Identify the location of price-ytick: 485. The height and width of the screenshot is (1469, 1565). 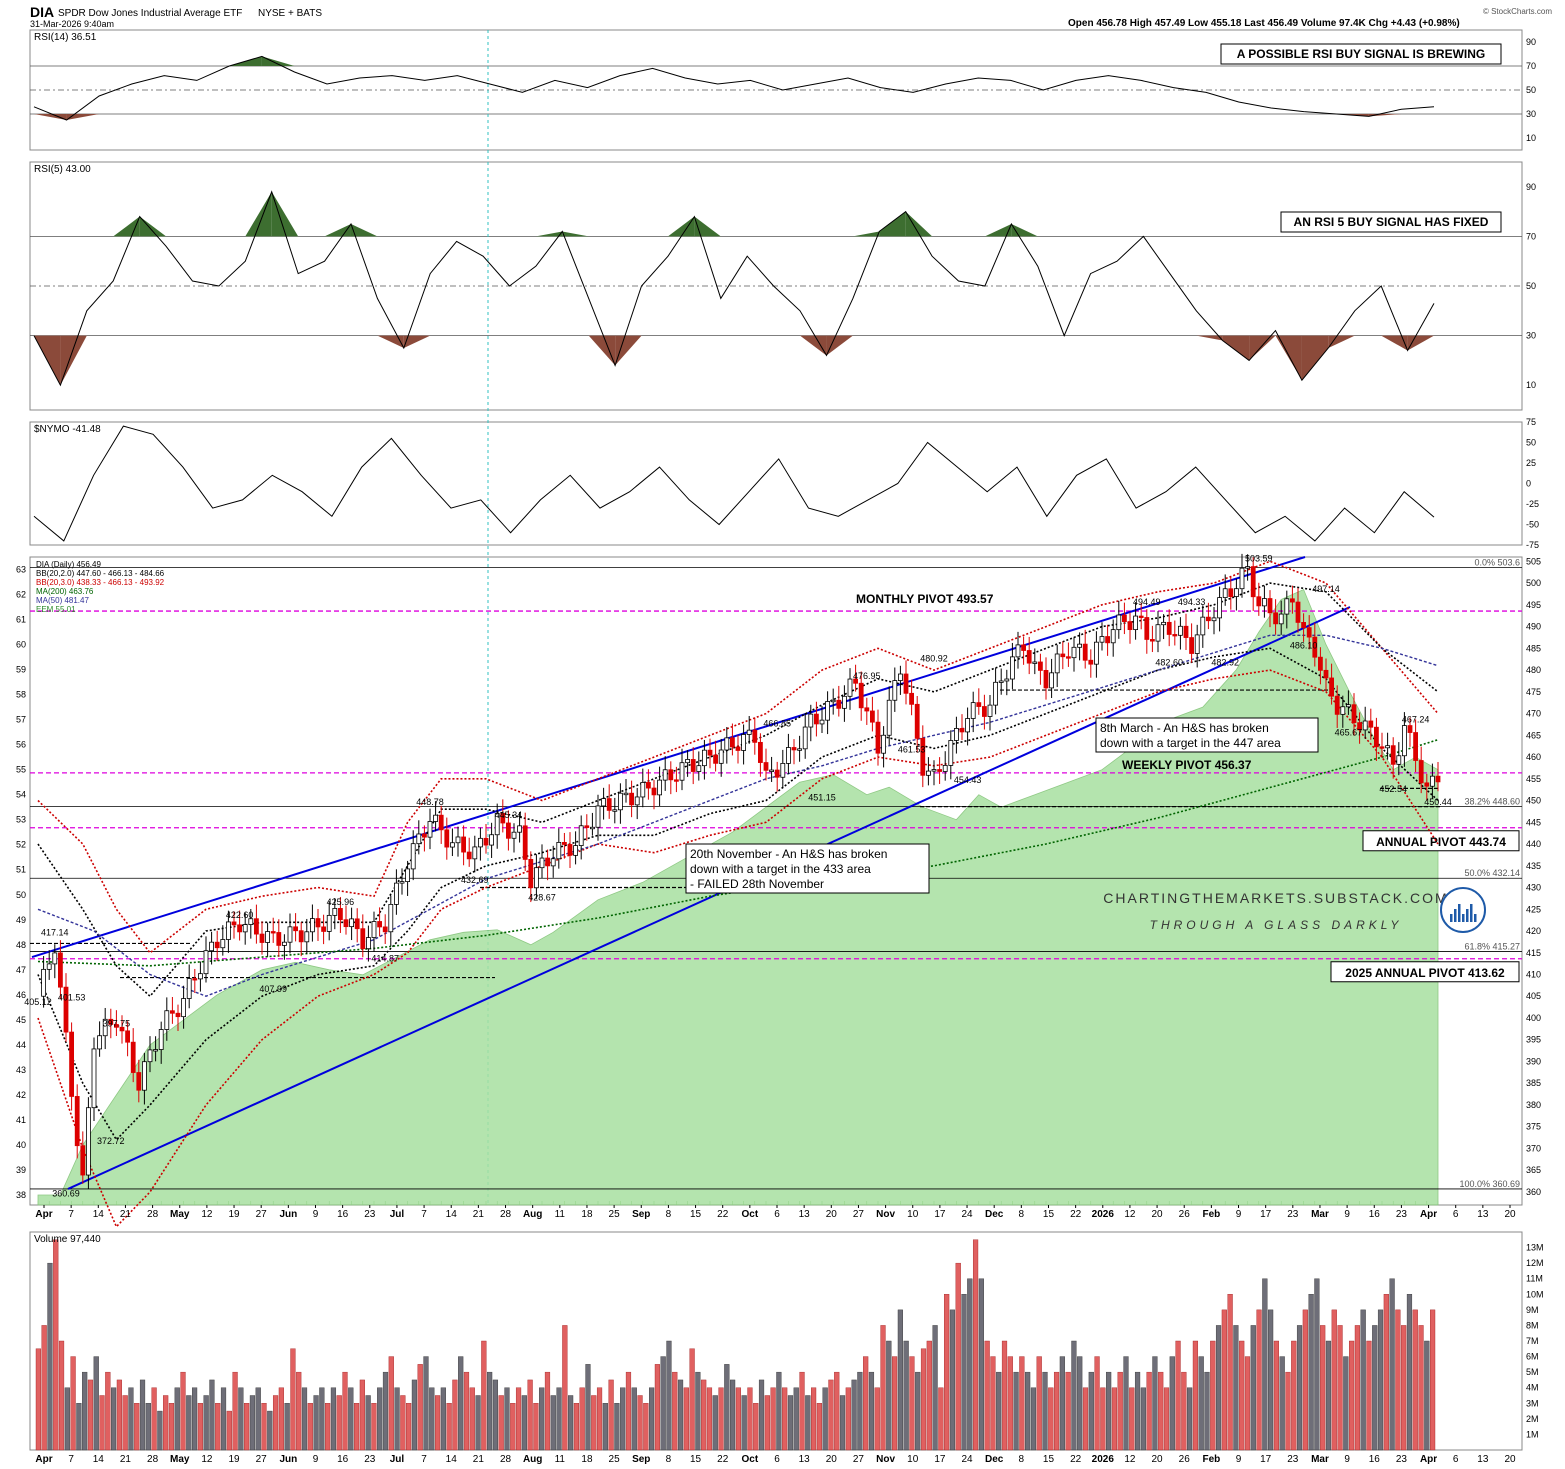
(1533, 648).